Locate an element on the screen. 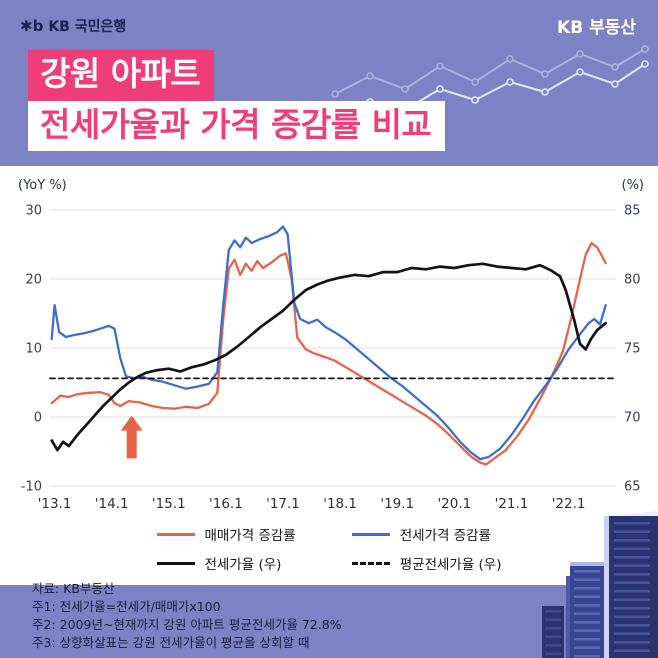 Image resolution: width=658 pixels, height=658 pixels. svg-text: '22.1 is located at coordinates (569, 504).